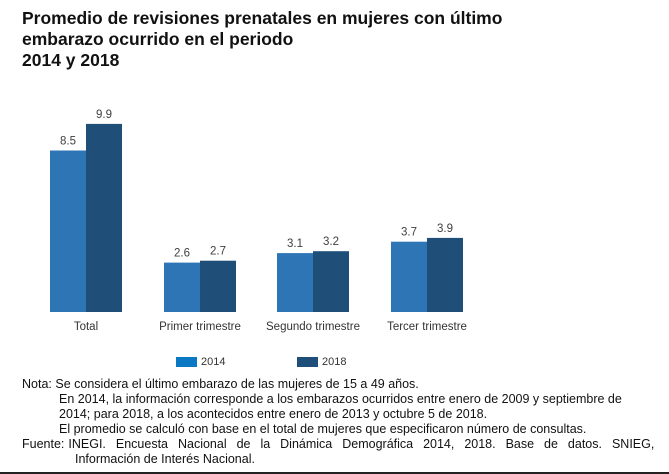 The width and height of the screenshot is (669, 474). I want to click on source-word: Base, so click(520, 444).